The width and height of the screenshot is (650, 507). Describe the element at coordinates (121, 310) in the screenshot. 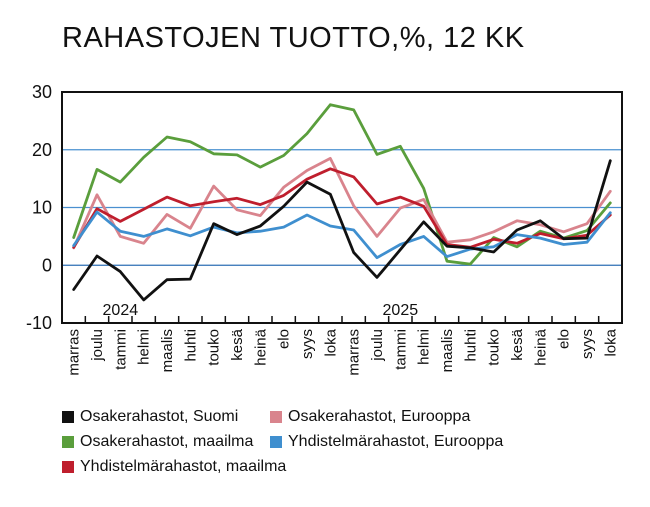

I see `year-label: 2024` at that location.